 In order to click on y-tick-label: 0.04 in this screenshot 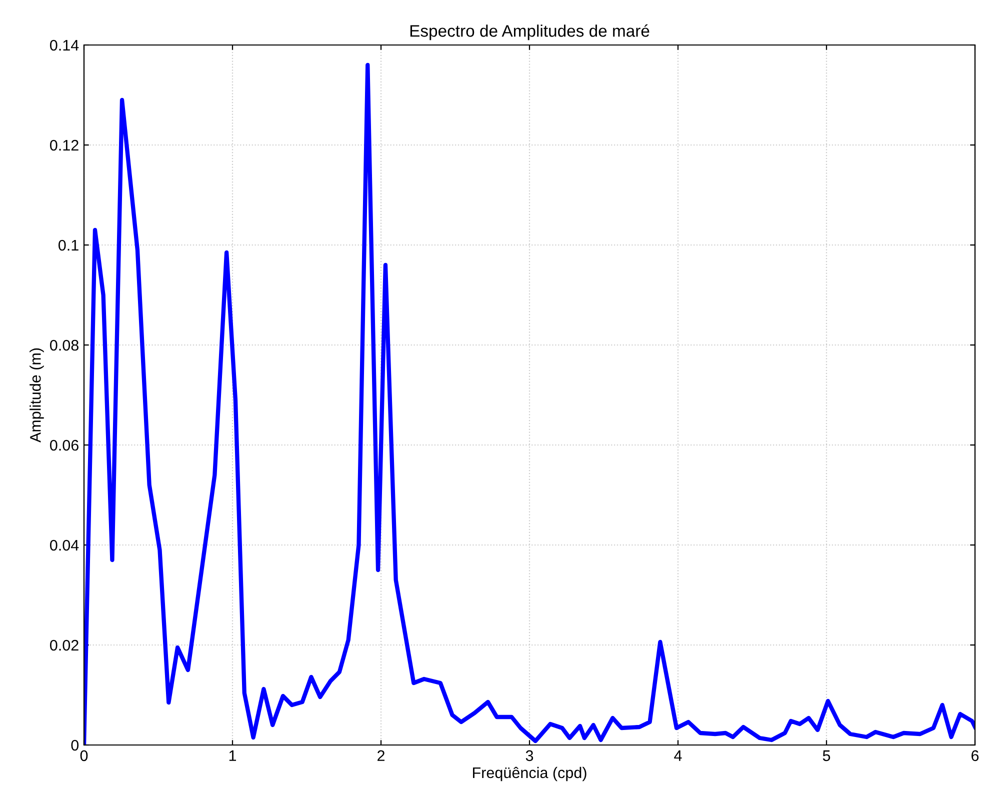, I will do `click(64, 545)`.